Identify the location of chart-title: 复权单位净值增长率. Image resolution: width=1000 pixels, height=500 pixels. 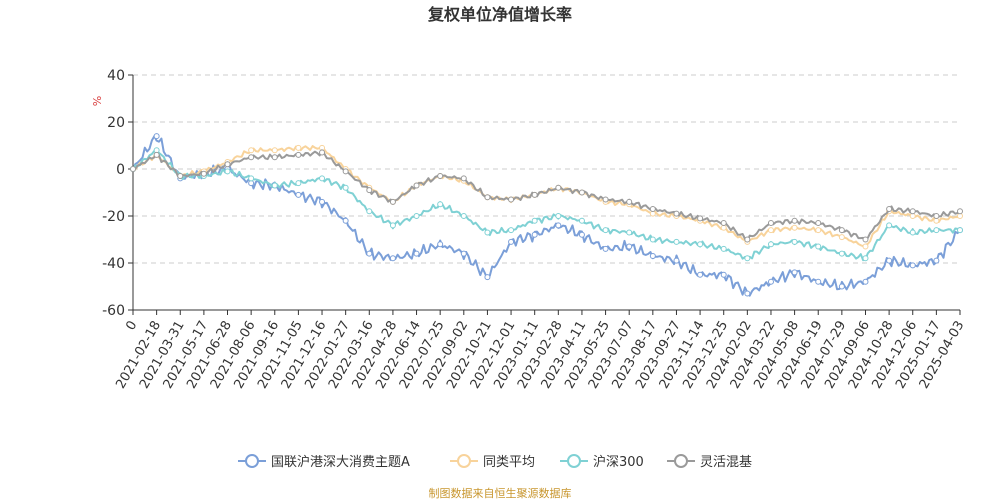
(499, 14).